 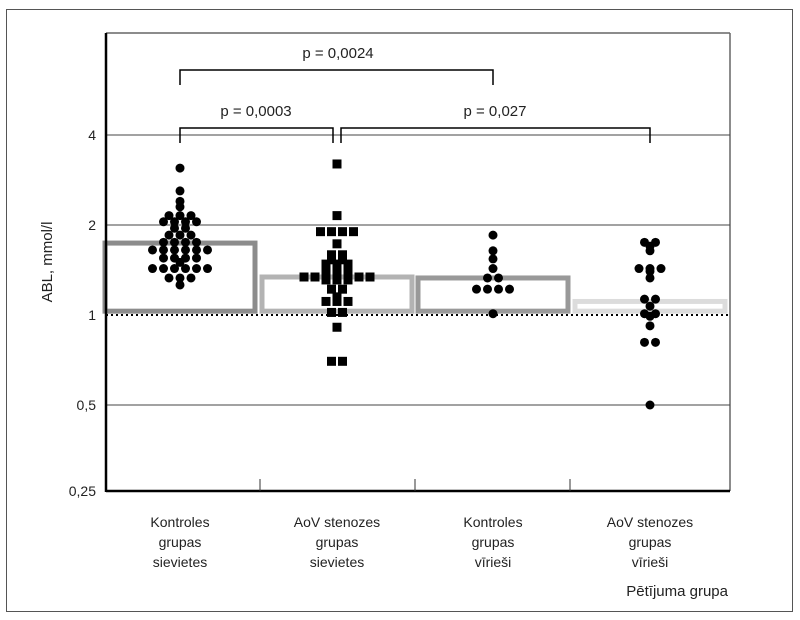 I want to click on y-tick-label: 0,25, so click(x=82, y=491).